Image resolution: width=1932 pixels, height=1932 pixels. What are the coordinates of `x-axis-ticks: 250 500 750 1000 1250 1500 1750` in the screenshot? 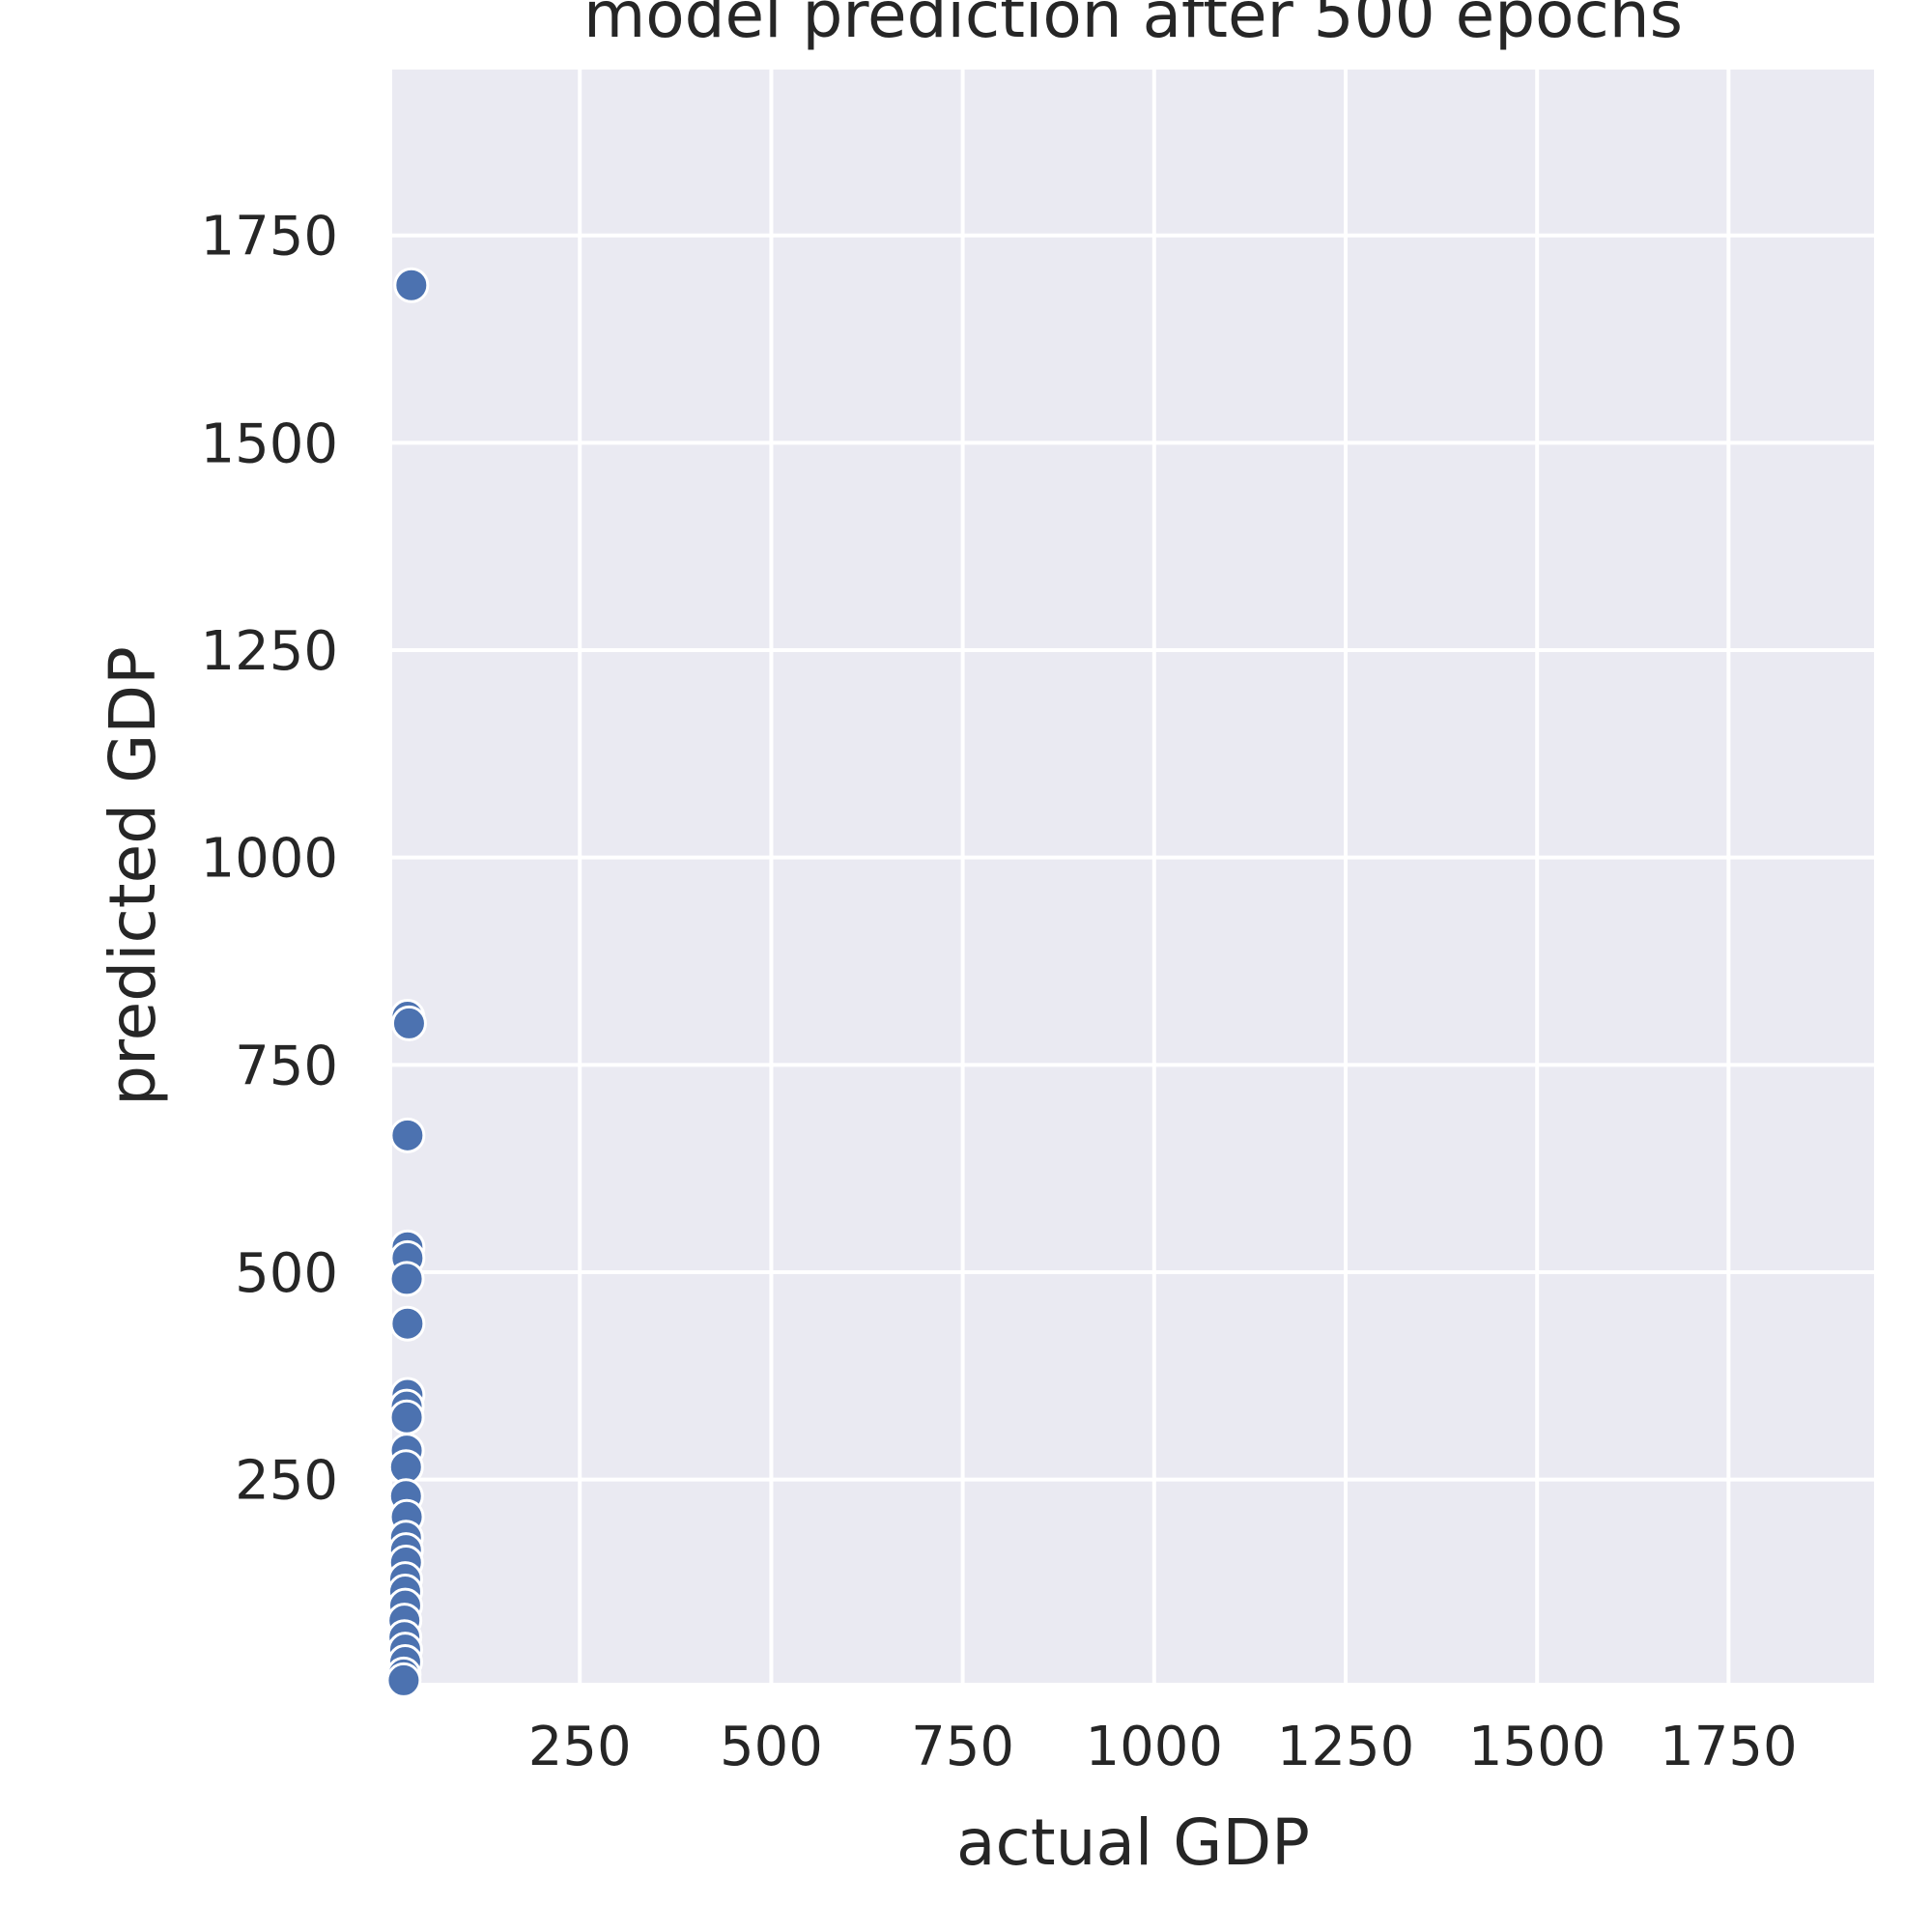 It's located at (1163, 1747).